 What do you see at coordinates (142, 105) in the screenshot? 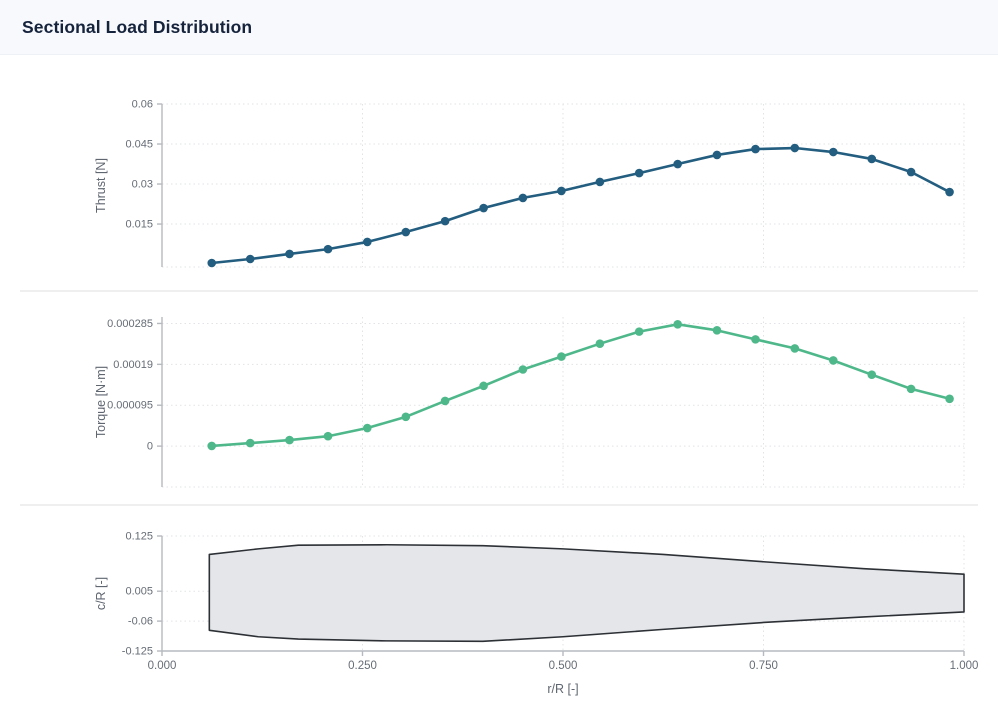
I see `y-tick-label: 0.06` at bounding box center [142, 105].